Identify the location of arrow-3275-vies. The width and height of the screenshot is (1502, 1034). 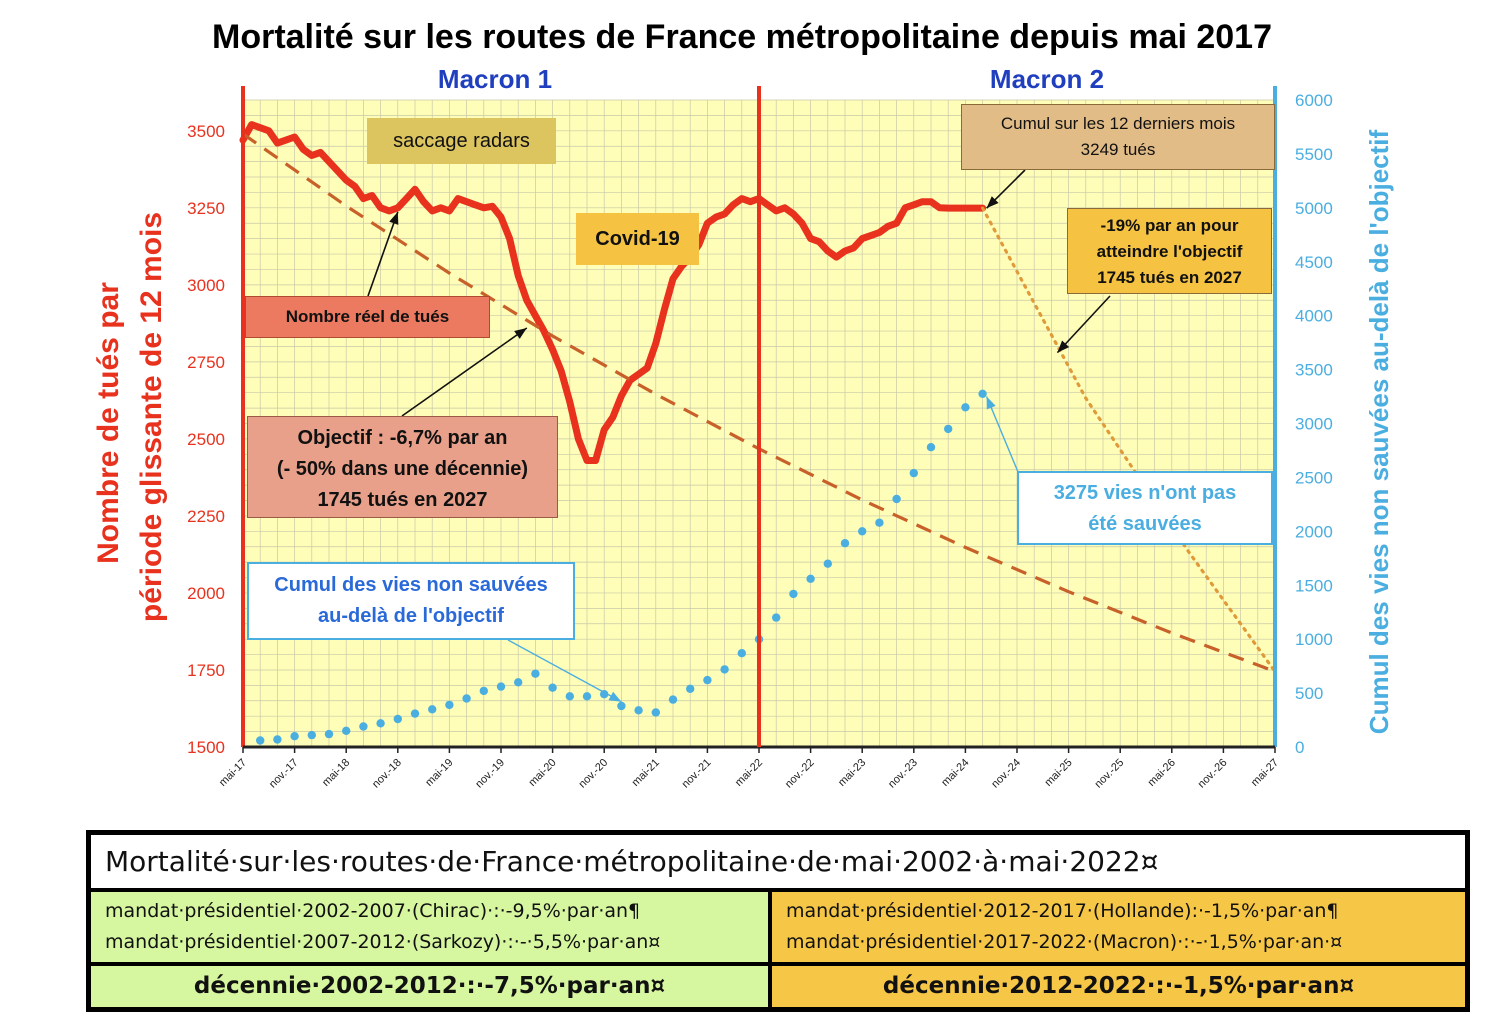
(1002, 434).